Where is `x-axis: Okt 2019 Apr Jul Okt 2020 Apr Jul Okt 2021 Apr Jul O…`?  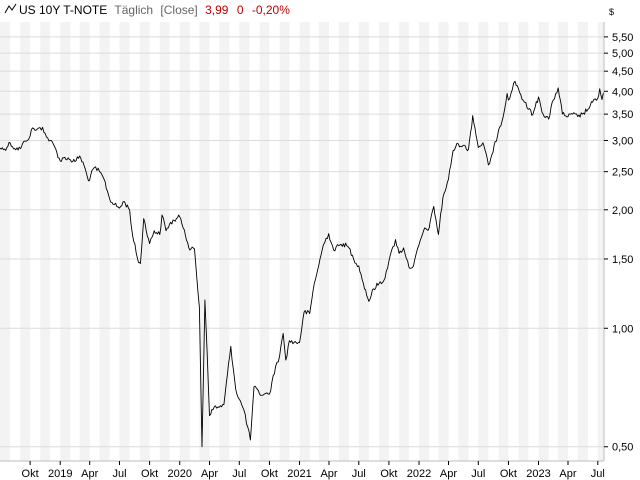
x-axis: Okt 2019 Apr Jul Okt 2020 Apr Jul Okt 2021 Apr Jul O… is located at coordinates (302, 470).